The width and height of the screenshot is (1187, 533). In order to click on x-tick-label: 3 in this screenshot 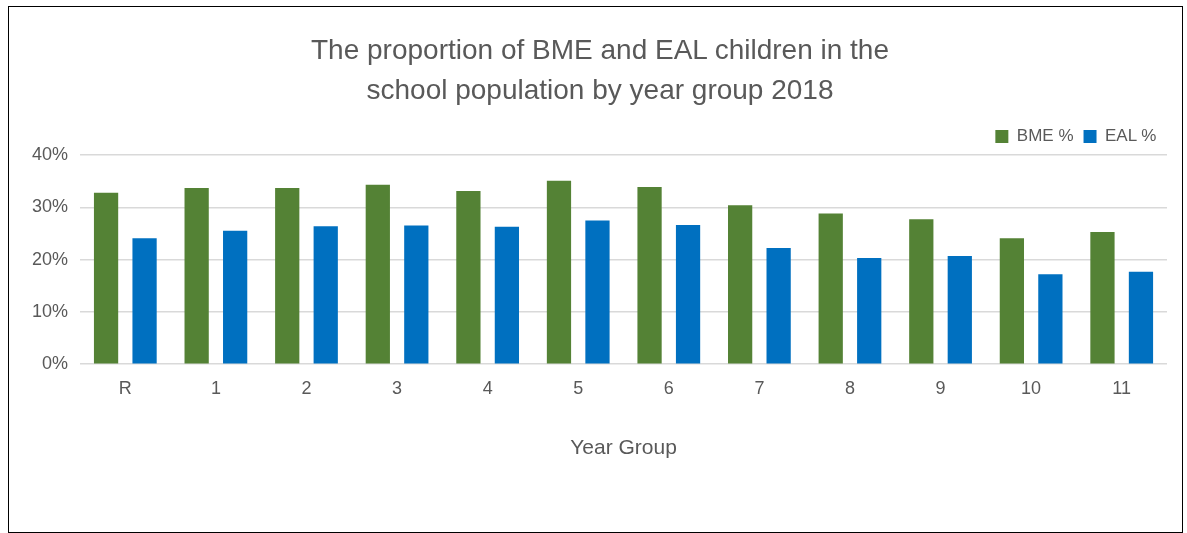, I will do `click(397, 387)`.